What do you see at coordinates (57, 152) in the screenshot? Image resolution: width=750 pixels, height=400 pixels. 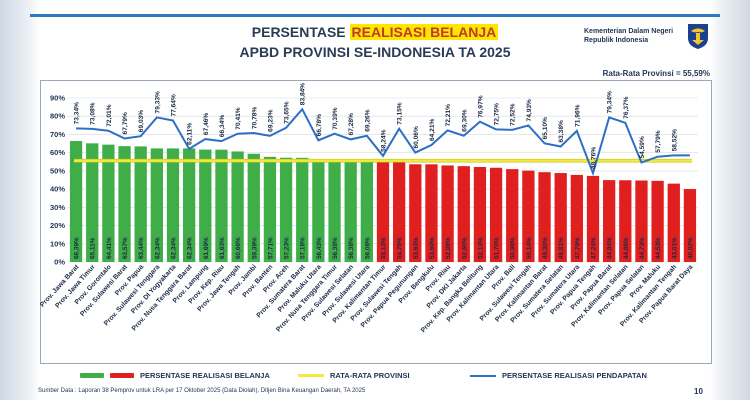 I see `y-tick-label: 60%` at bounding box center [57, 152].